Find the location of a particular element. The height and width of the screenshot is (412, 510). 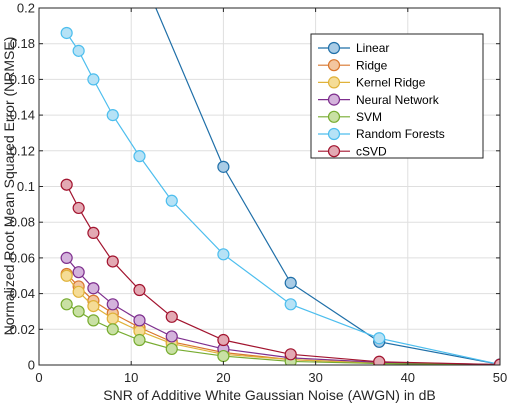

legend-box is located at coordinates (397, 96).